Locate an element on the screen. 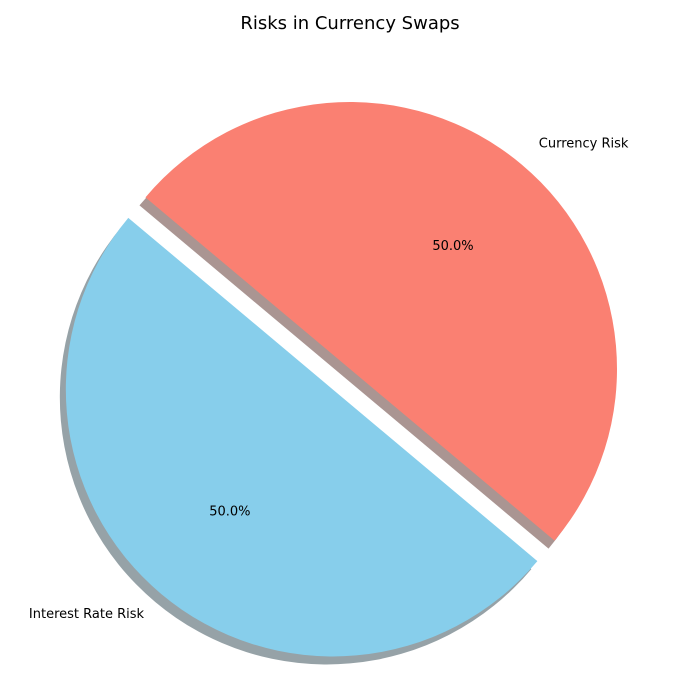 This screenshot has height=700, width=700. slice-label-currency-risk: Currency Risk is located at coordinates (584, 144).